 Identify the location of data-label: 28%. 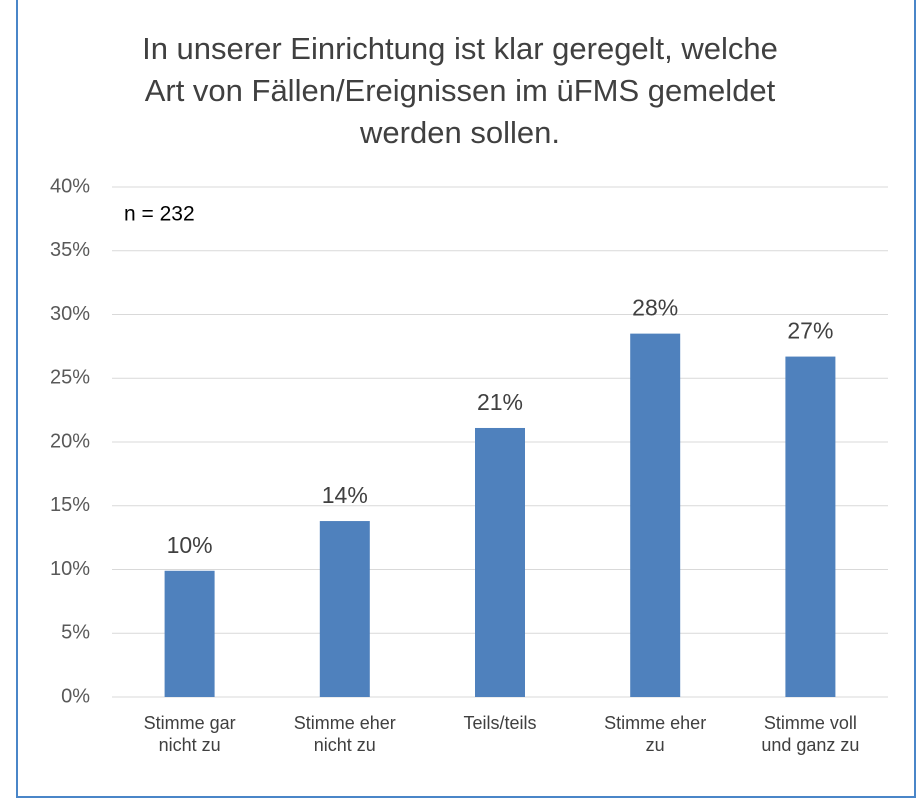
(655, 308).